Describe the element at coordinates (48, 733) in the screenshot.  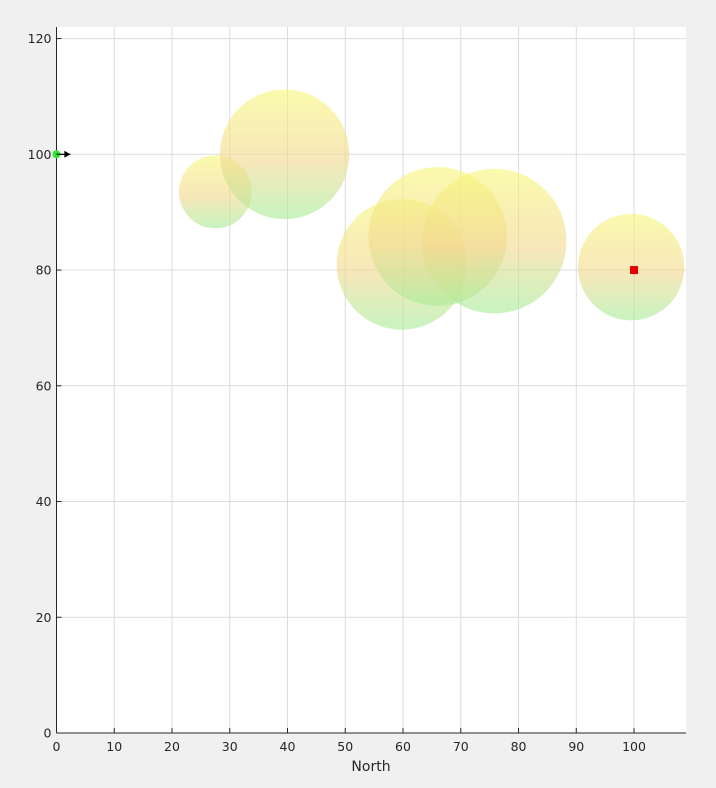
I see `y-tick-label: 0` at that location.